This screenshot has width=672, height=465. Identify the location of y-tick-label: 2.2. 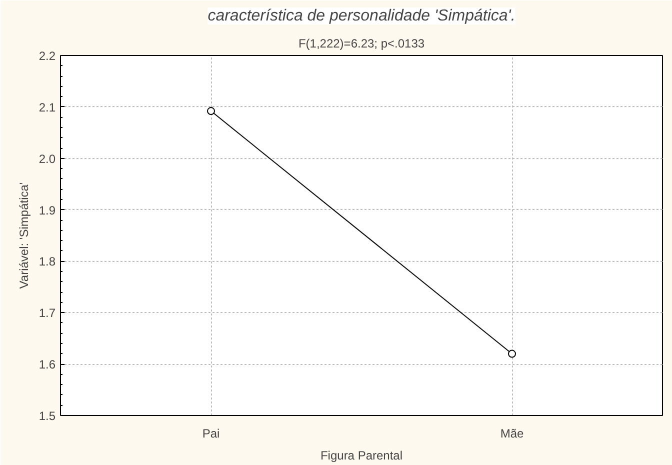
(47, 56).